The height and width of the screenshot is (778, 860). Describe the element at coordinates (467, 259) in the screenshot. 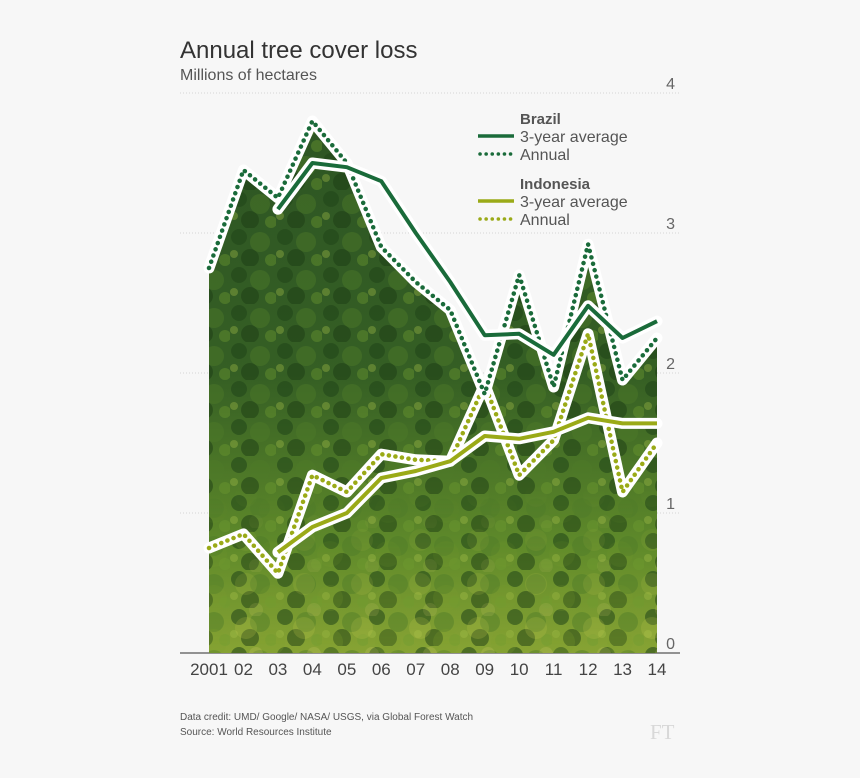

I see `brazil-average-line` at that location.